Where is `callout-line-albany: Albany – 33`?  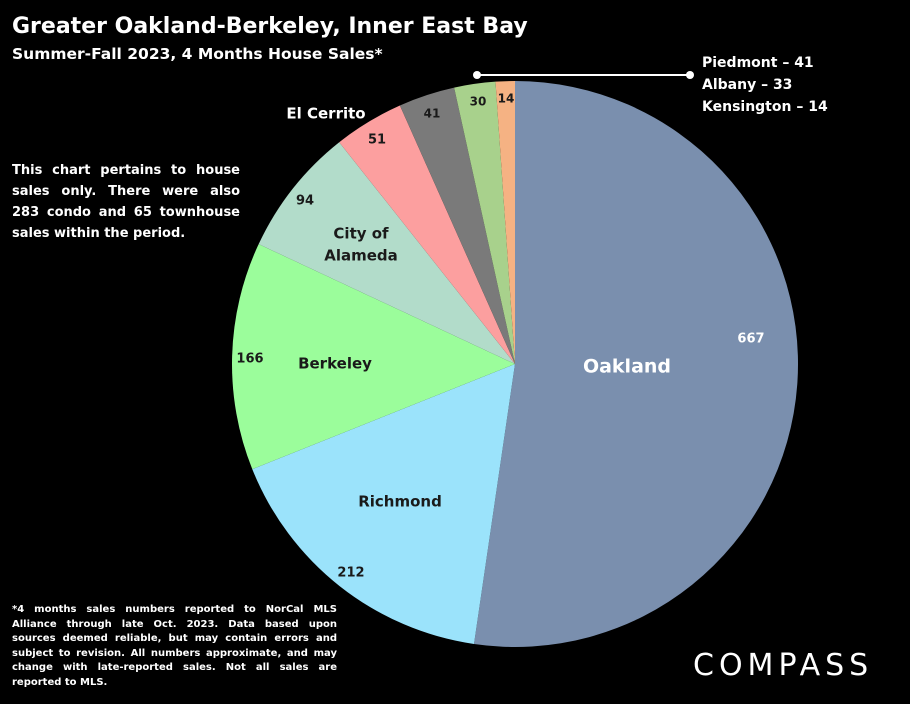 callout-line-albany: Albany – 33 is located at coordinates (747, 85).